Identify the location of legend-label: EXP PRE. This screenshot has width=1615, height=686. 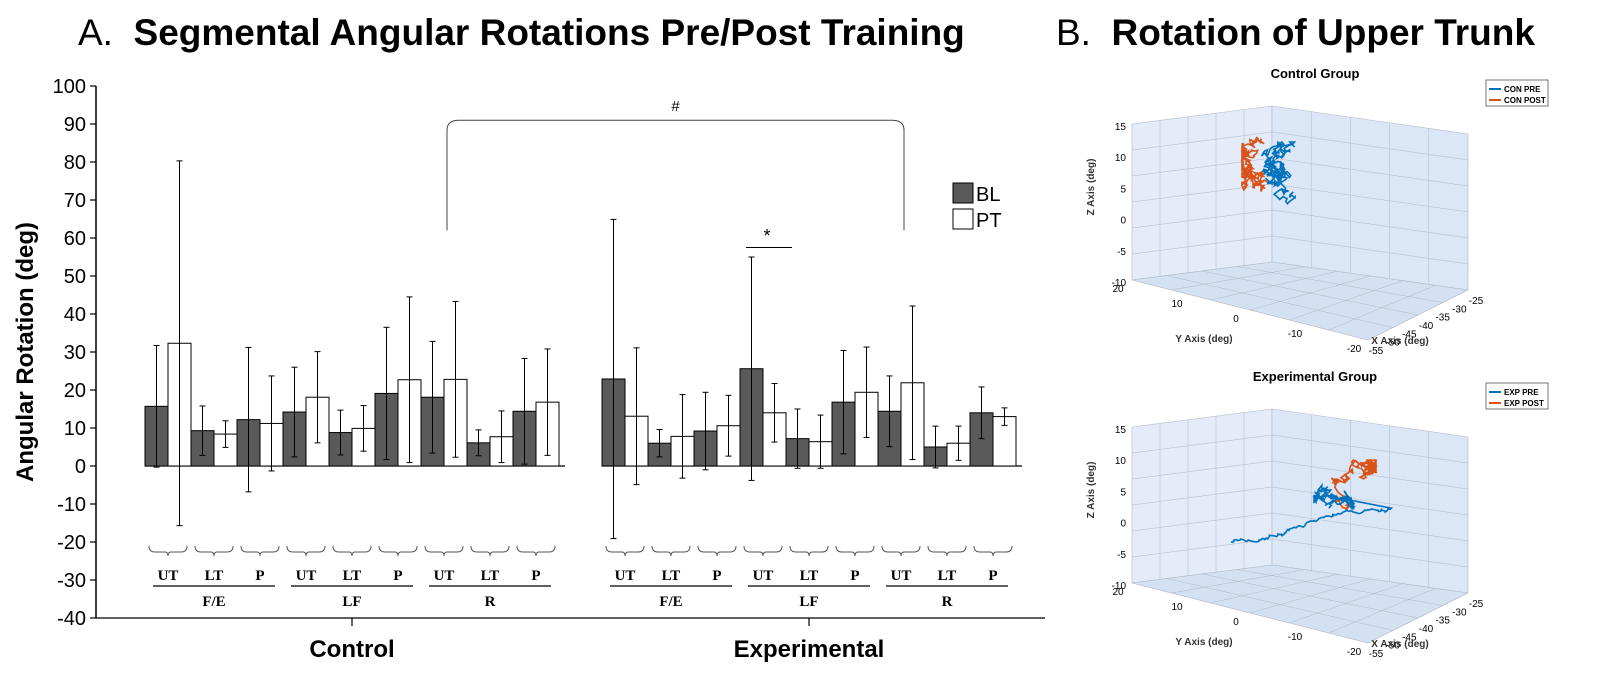
(1521, 392).